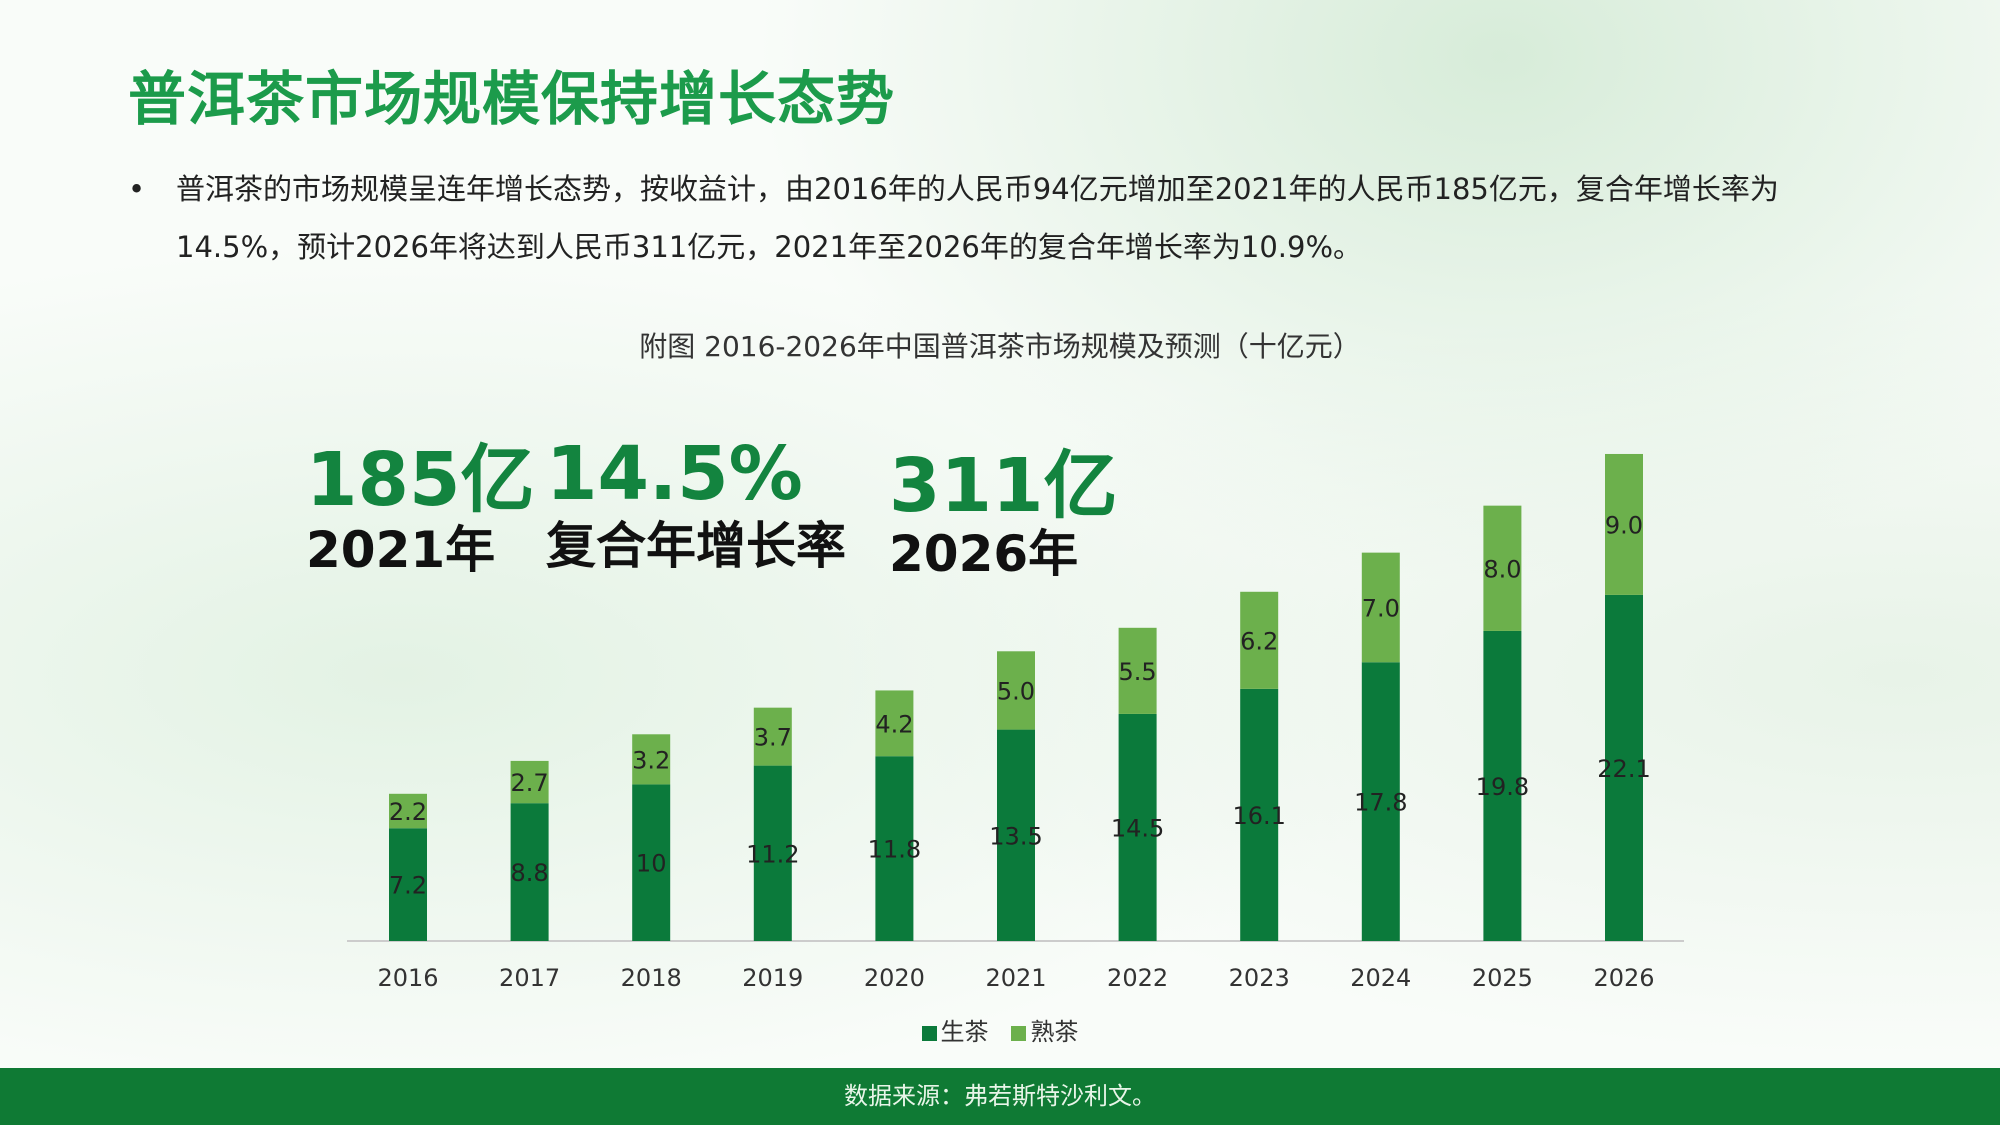 Image resolution: width=2000 pixels, height=1125 pixels. I want to click on data-label-shu-2022: 5.5, so click(1138, 672).